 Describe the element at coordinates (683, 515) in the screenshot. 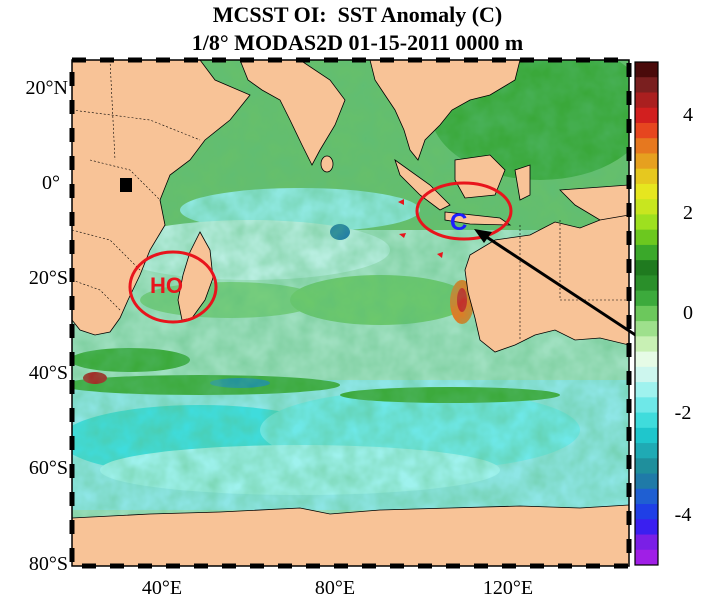

I see `colorbar-tick-neg4: -4` at that location.